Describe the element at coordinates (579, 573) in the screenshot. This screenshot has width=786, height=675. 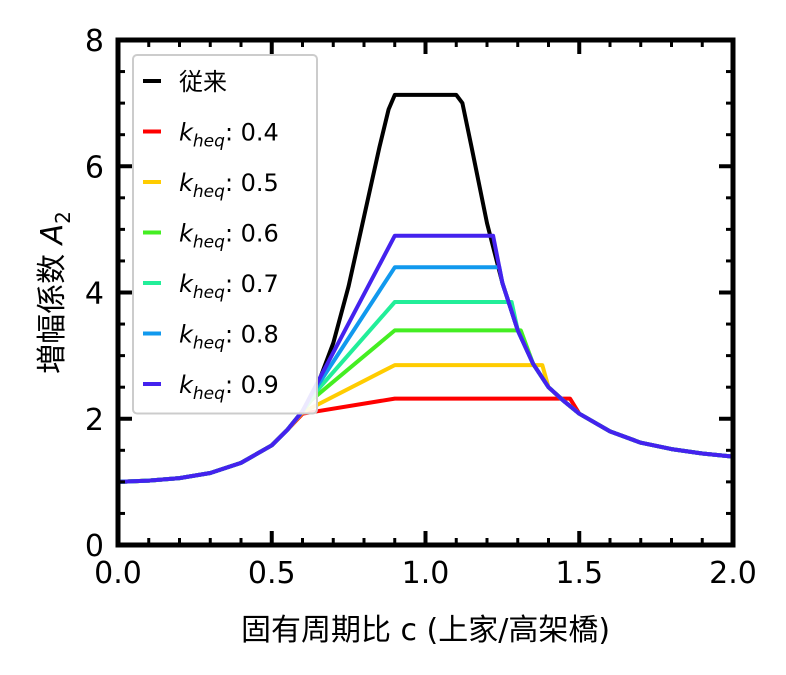
I see `x-tick-label: 1.5` at that location.